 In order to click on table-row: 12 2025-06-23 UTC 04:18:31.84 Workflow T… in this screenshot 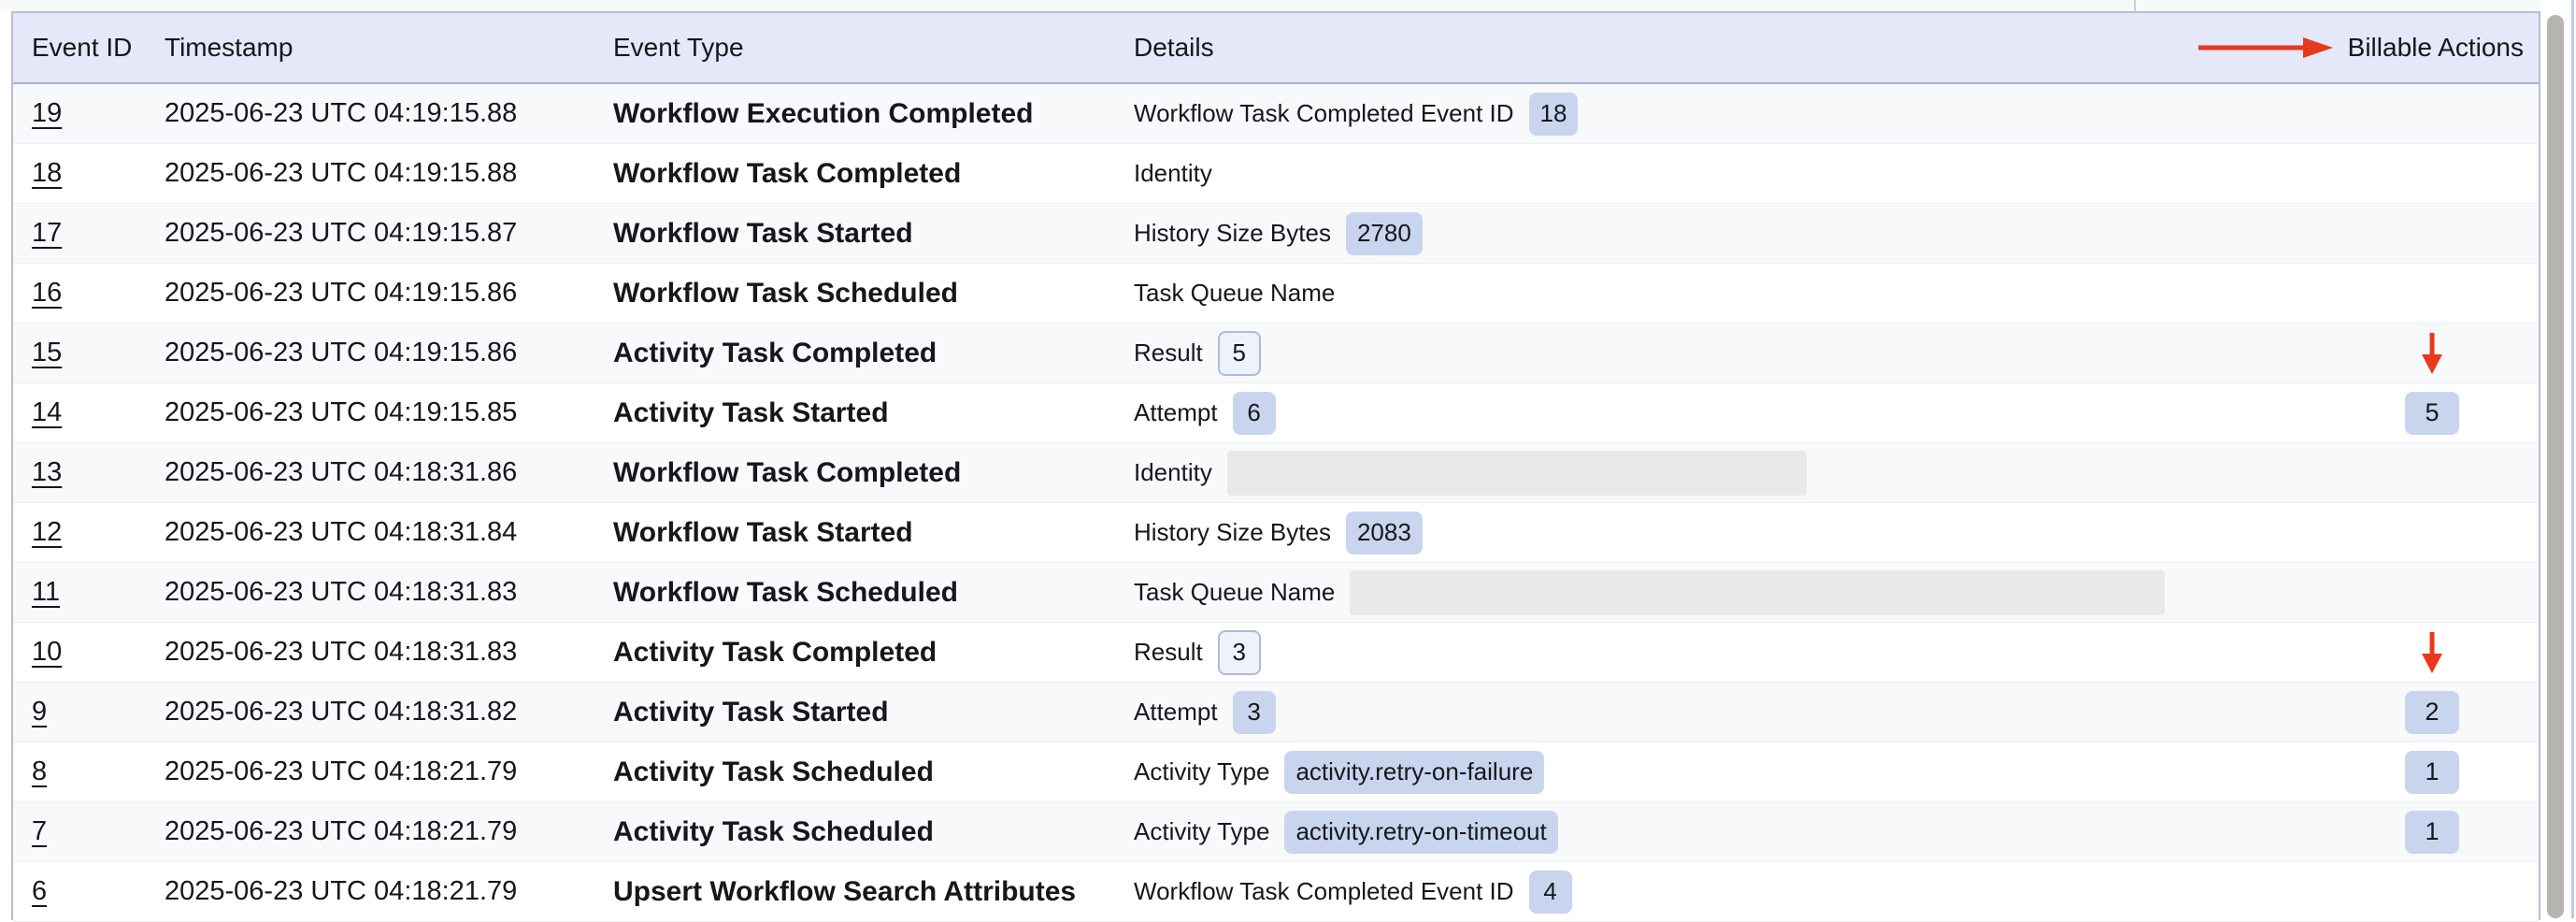, I will do `click(1276, 533)`.